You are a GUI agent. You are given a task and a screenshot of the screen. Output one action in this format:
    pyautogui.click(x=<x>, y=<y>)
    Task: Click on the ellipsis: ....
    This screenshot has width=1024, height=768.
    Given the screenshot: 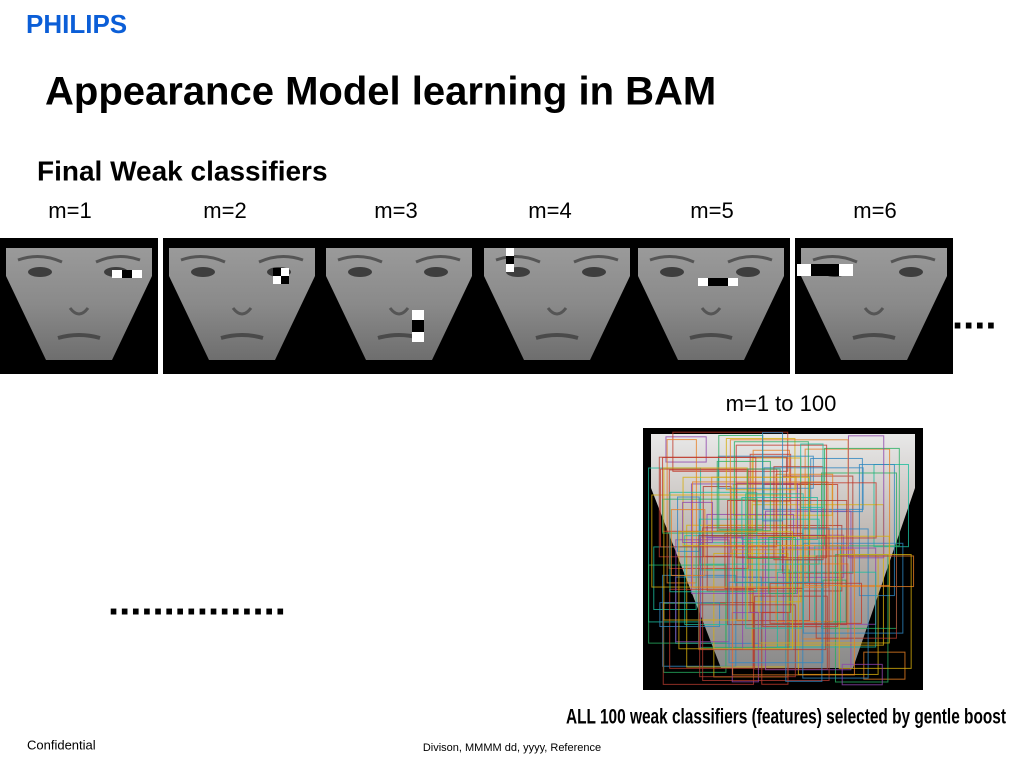 What is the action you would take?
    pyautogui.click(x=974, y=316)
    